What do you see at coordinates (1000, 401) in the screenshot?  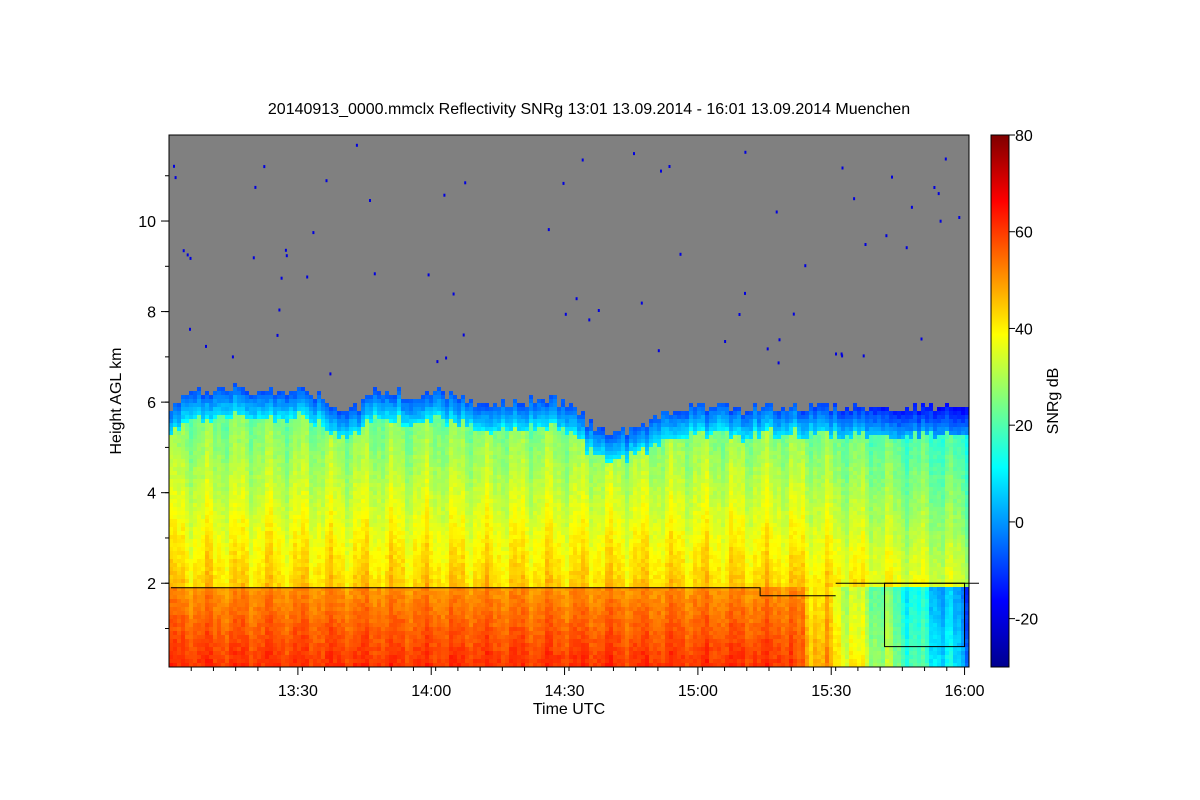 I see `colorbar-gradient` at bounding box center [1000, 401].